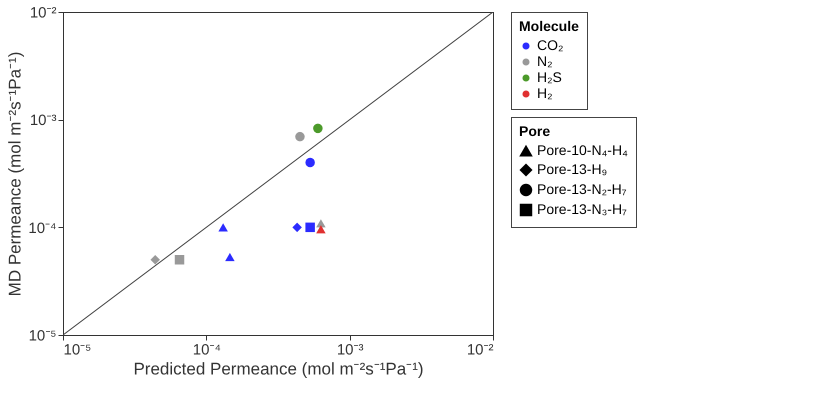  What do you see at coordinates (582, 150) in the screenshot?
I see `legend-label: Pore-10-N₄-H₄` at bounding box center [582, 150].